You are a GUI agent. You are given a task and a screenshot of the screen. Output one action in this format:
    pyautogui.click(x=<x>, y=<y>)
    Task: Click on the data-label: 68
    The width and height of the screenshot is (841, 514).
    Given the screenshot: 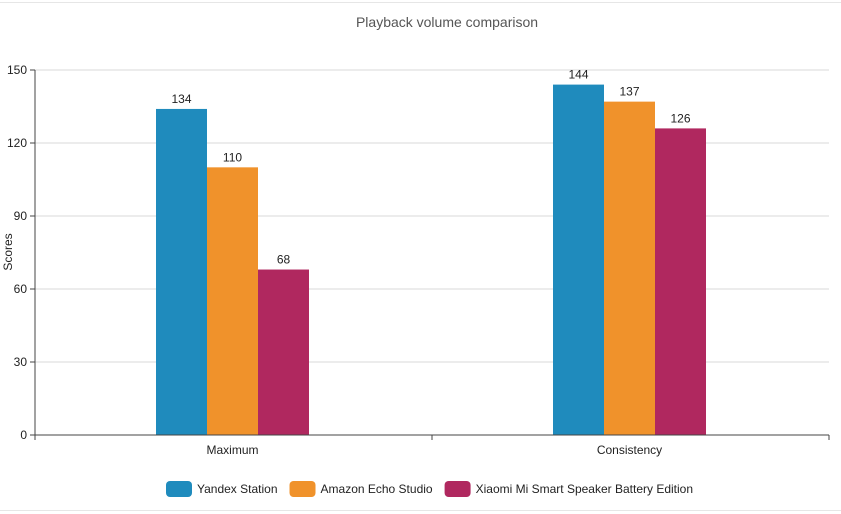 What is the action you would take?
    pyautogui.click(x=284, y=260)
    